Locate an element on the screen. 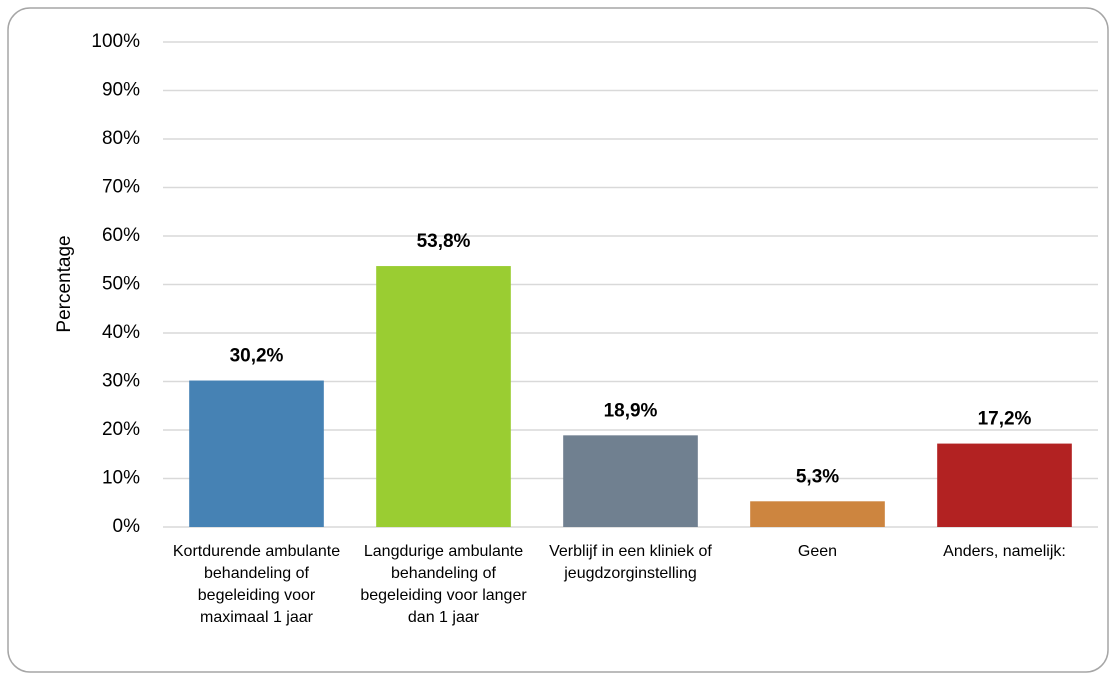 This screenshot has width=1117, height=680. x-tick-label: Geen is located at coordinates (817, 551).